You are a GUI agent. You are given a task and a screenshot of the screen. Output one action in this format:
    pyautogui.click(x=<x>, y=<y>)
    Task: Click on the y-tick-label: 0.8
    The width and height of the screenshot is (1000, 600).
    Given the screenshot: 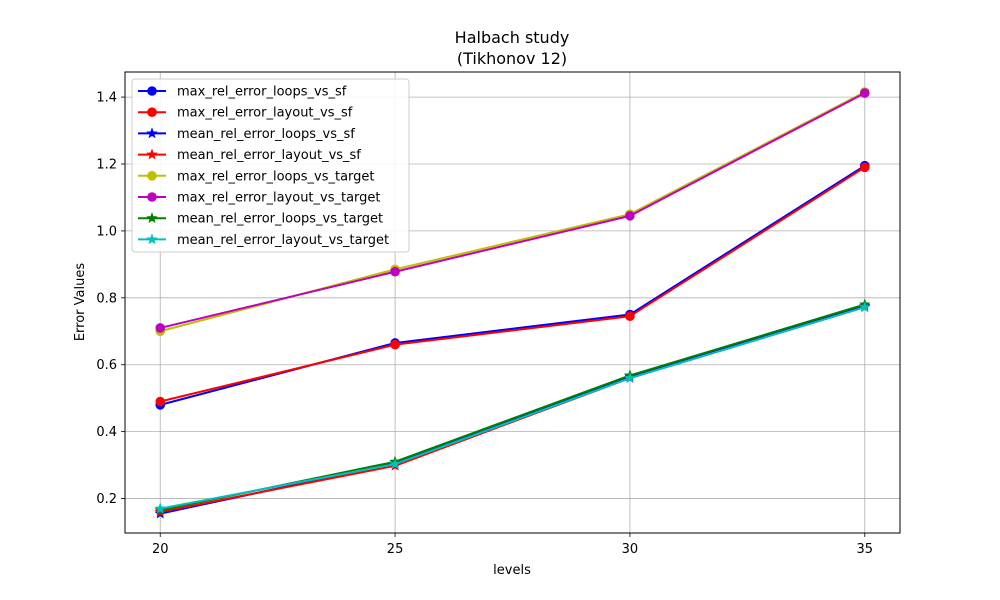 What is the action you would take?
    pyautogui.click(x=106, y=298)
    